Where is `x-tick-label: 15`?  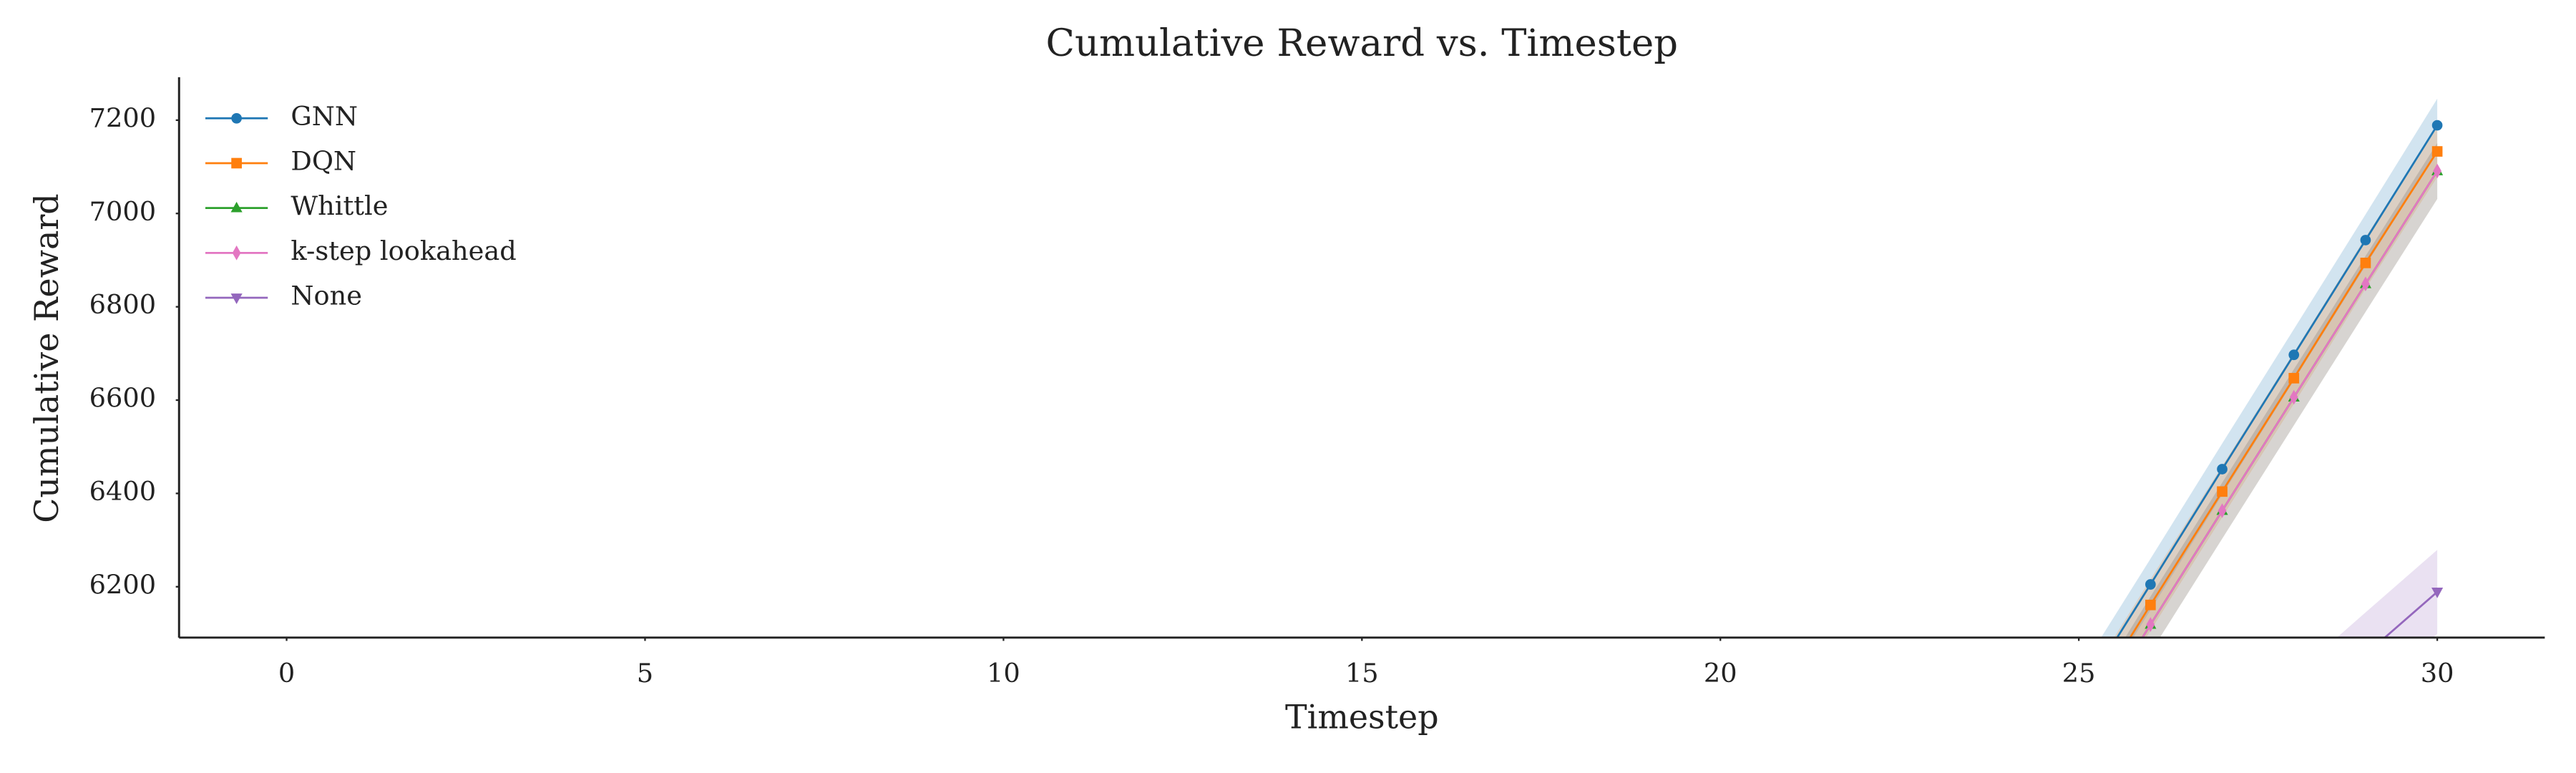 x-tick-label: 15 is located at coordinates (1362, 673).